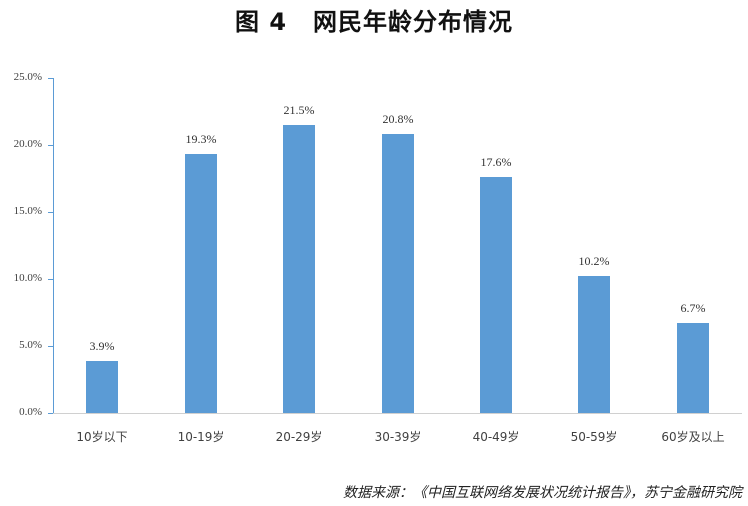 Image resolution: width=748 pixels, height=506 pixels. What do you see at coordinates (693, 308) in the screenshot?
I see `bar-value-label: 6.7%` at bounding box center [693, 308].